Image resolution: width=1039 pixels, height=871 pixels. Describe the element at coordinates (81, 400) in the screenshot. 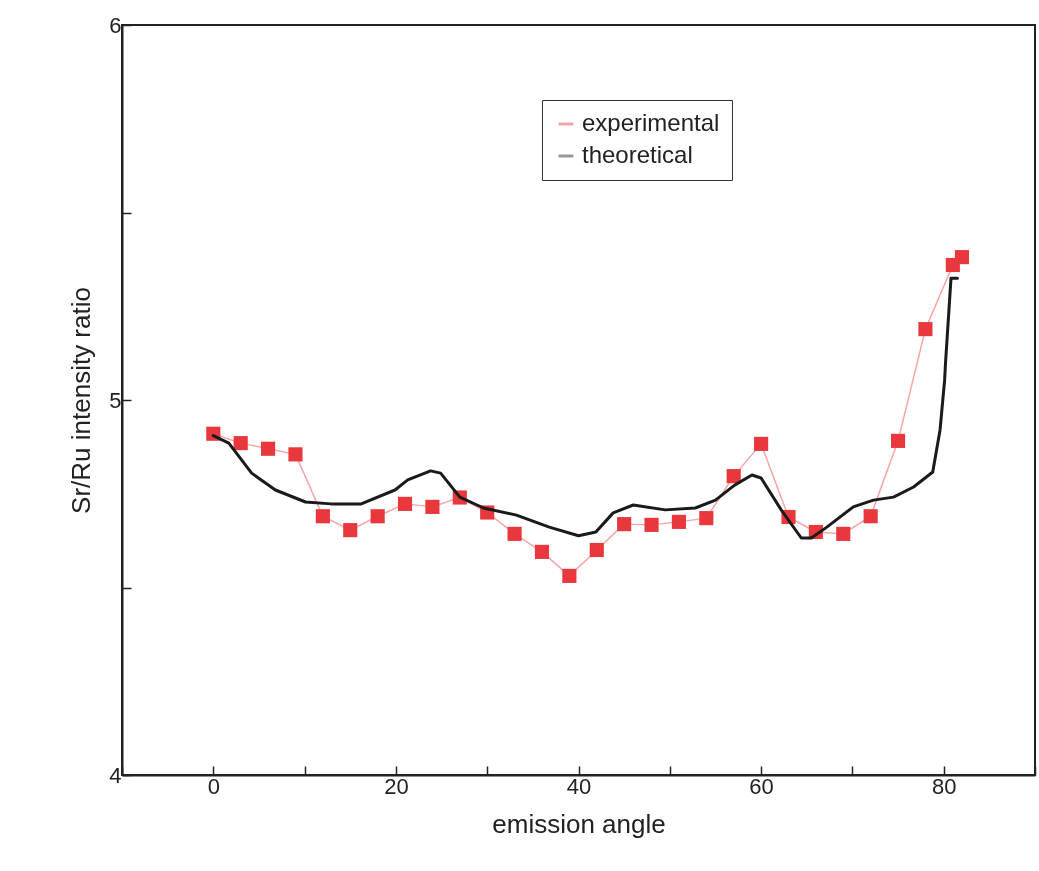

I see `y-axis-title: Sr/Ru intensity ratio` at that location.